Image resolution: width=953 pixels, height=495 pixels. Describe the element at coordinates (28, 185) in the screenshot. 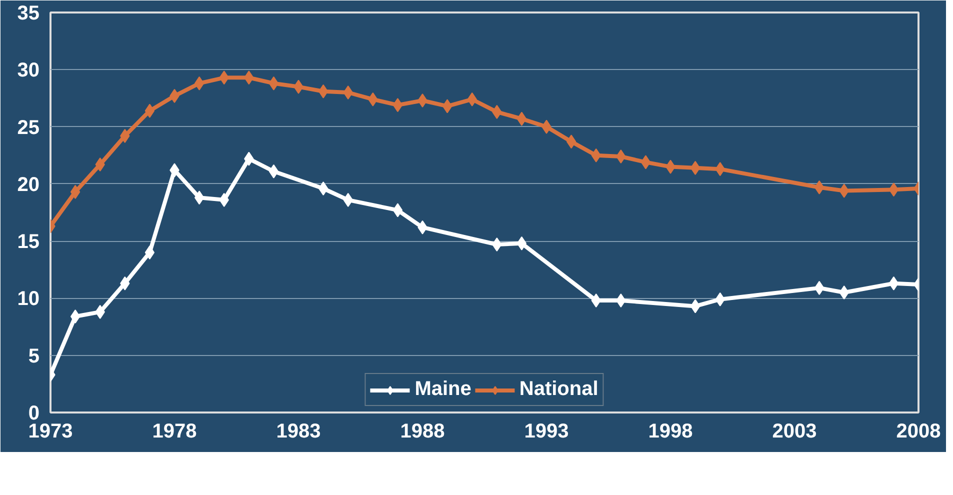

I see `y-tick-label: 20` at that location.